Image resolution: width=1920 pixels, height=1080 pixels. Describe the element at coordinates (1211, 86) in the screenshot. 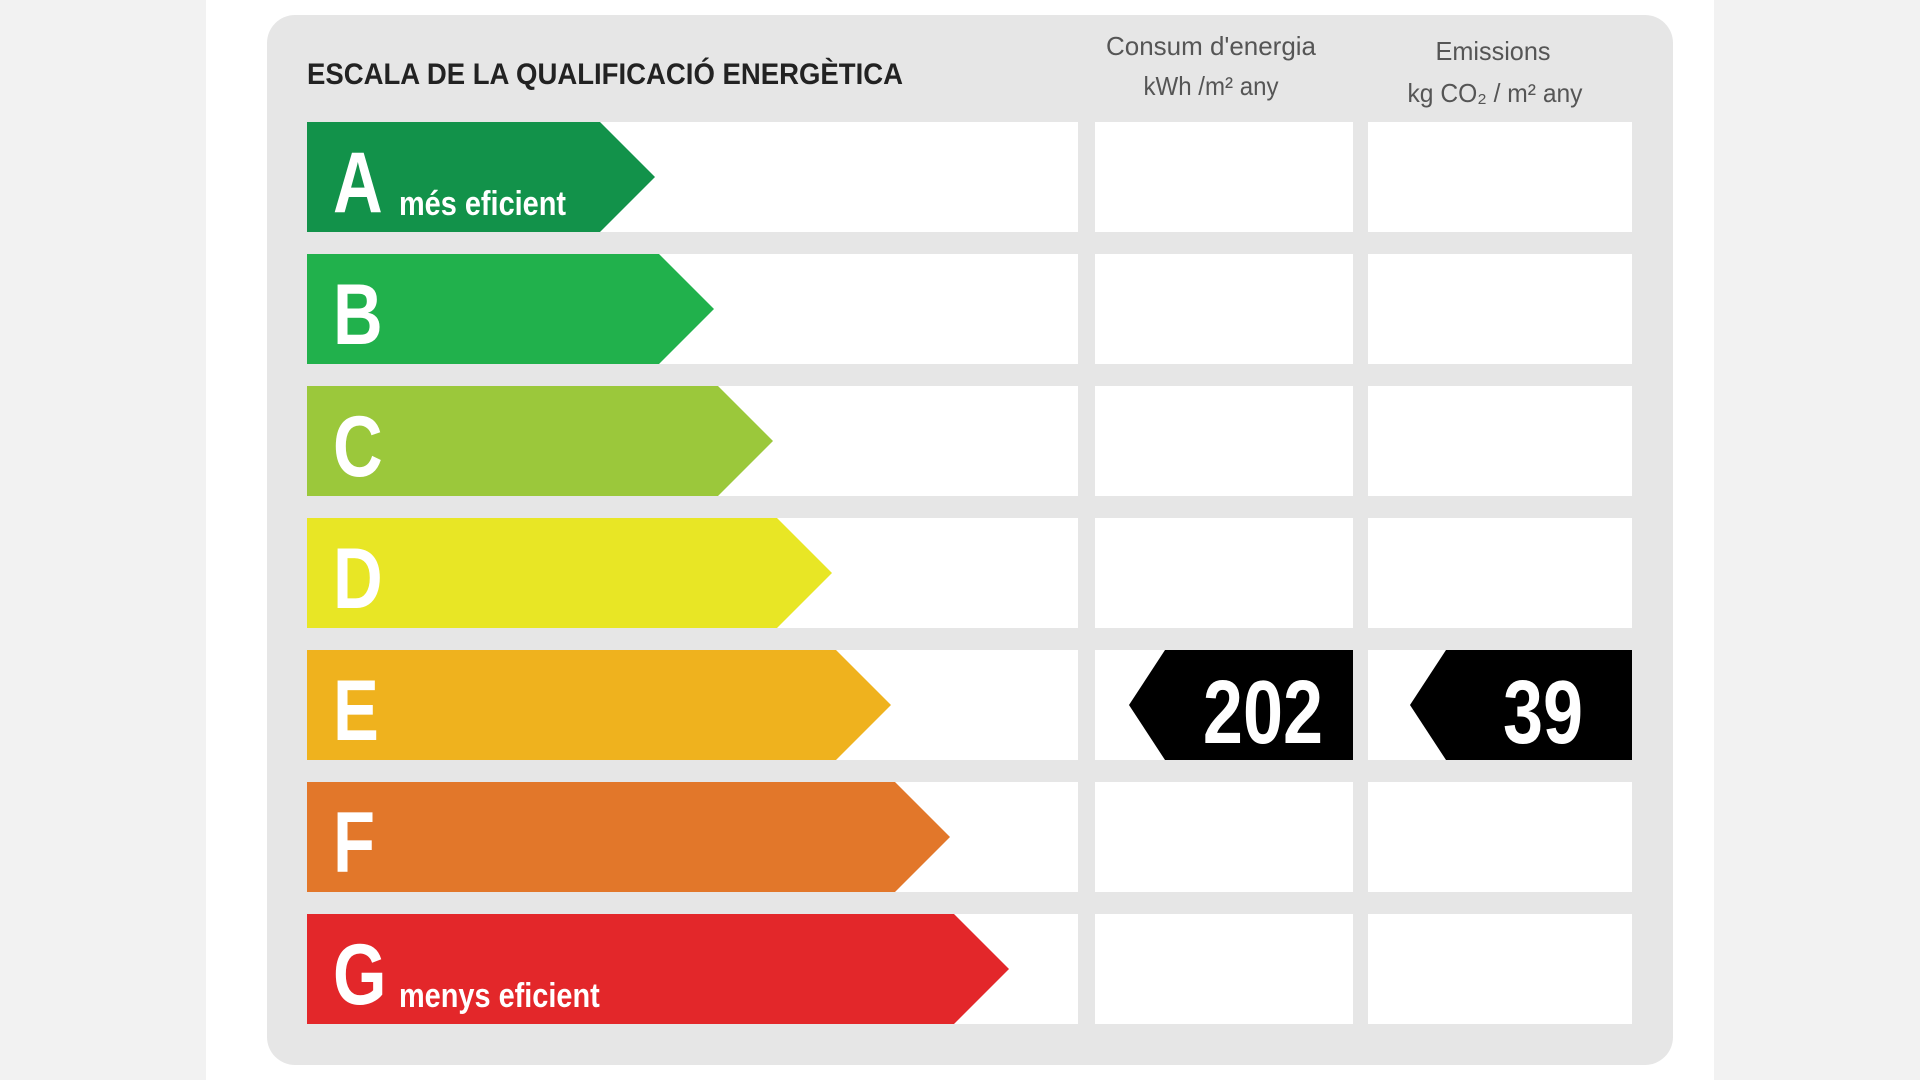

I see `column-unit: kWh /m² any` at that location.